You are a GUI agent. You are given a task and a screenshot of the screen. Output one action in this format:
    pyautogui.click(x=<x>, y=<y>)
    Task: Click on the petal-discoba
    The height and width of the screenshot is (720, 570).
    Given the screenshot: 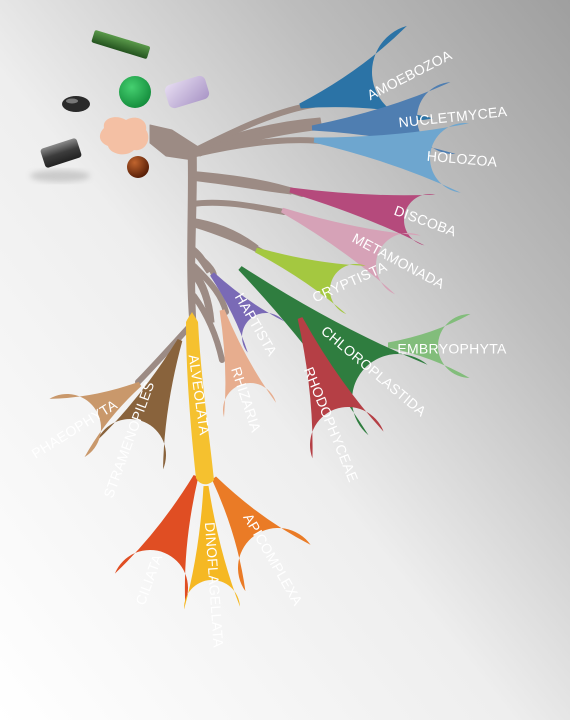 What is the action you would take?
    pyautogui.click(x=362, y=216)
    